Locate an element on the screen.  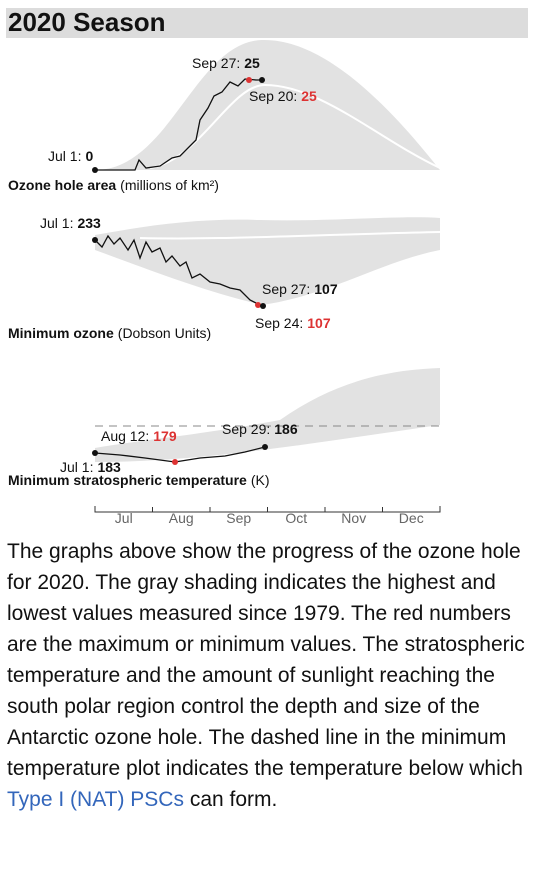
panel-label-unit: (K) is located at coordinates (260, 480).